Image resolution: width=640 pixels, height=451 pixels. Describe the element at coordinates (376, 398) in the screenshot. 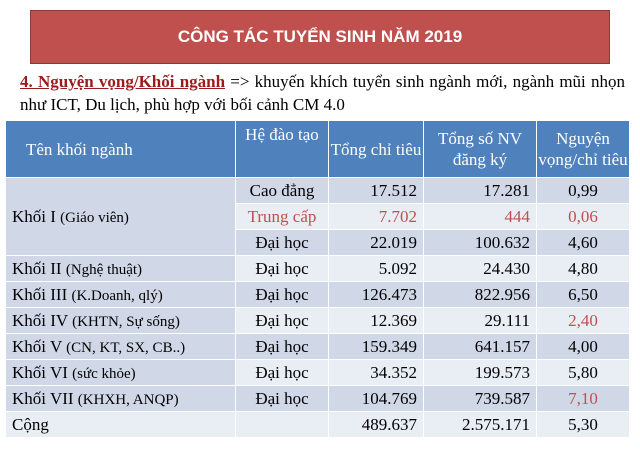

I see `cell-value: 104.769` at that location.